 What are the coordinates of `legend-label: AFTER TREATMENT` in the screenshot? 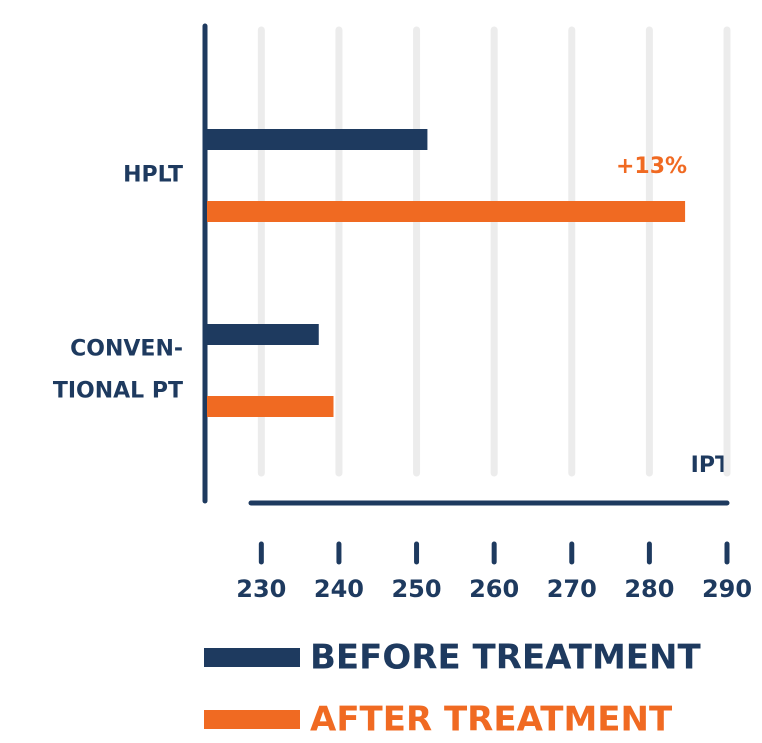 It's located at (491, 720).